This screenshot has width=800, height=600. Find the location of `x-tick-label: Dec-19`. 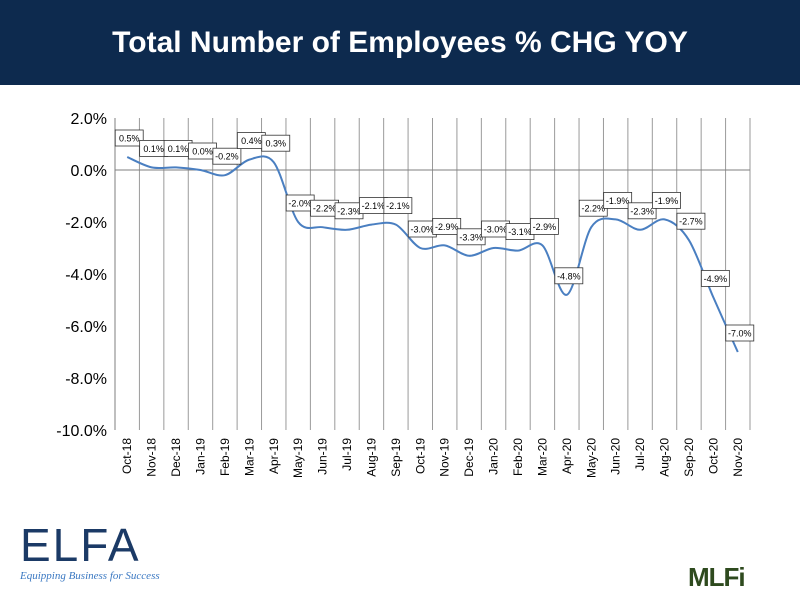

x-tick-label: Dec-19 is located at coordinates (469, 457).